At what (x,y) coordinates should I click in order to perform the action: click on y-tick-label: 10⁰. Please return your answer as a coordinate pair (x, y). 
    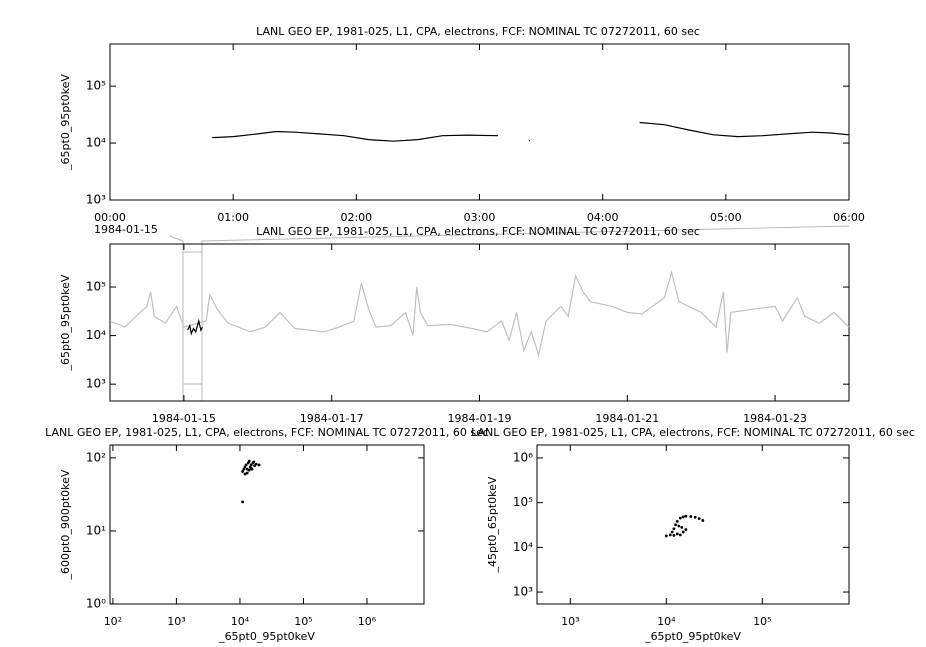
    Looking at the image, I should click on (96, 604).